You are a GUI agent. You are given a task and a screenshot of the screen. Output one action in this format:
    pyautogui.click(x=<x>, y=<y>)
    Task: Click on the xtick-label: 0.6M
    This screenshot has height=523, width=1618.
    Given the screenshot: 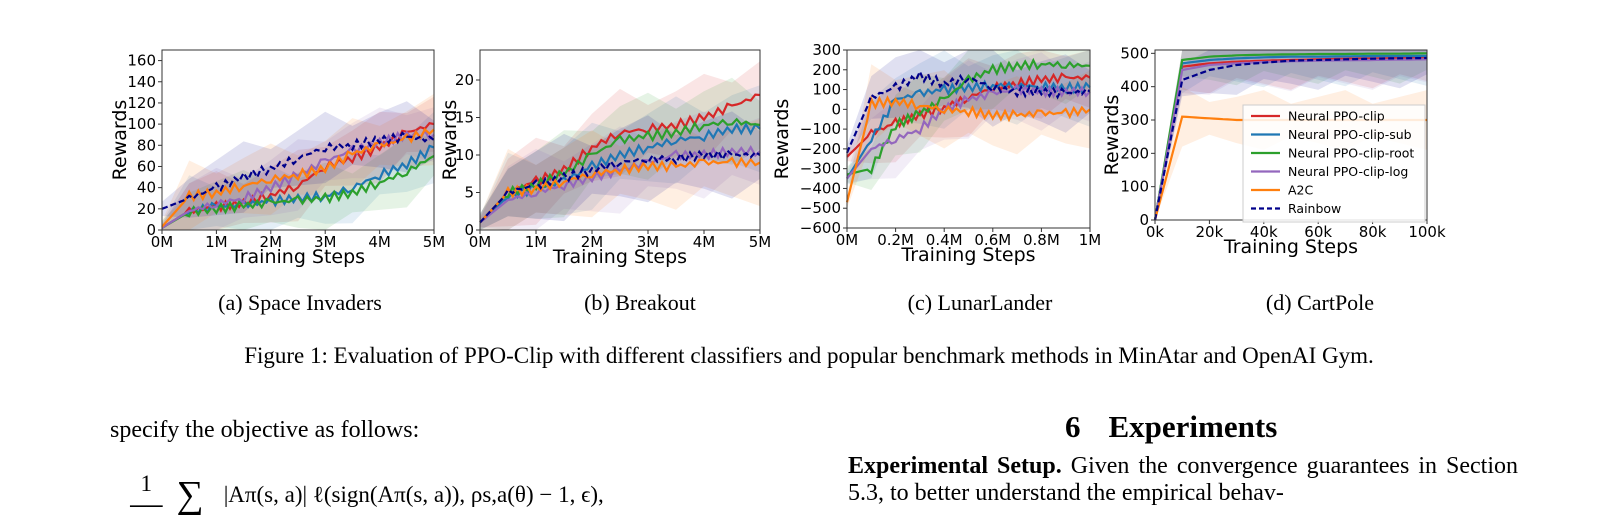 What is the action you would take?
    pyautogui.click(x=992, y=240)
    